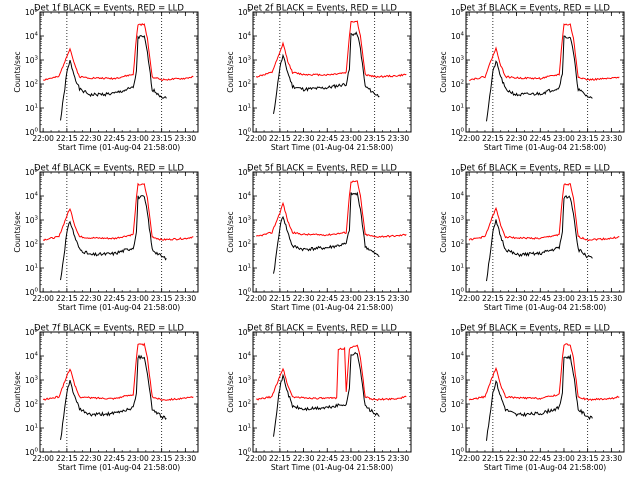  I want to click on panel-title: Det 5f BLACK = Events, RED = LLD, so click(322, 169).